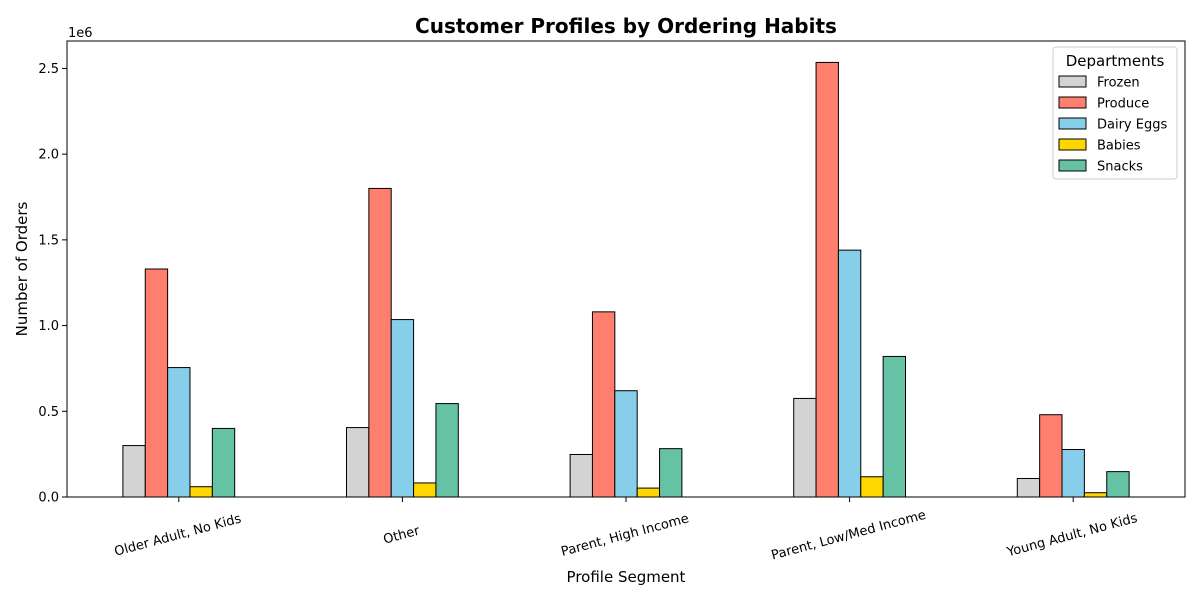  What do you see at coordinates (1118, 83) in the screenshot?
I see `legend-entry-label: Frozen` at bounding box center [1118, 83].